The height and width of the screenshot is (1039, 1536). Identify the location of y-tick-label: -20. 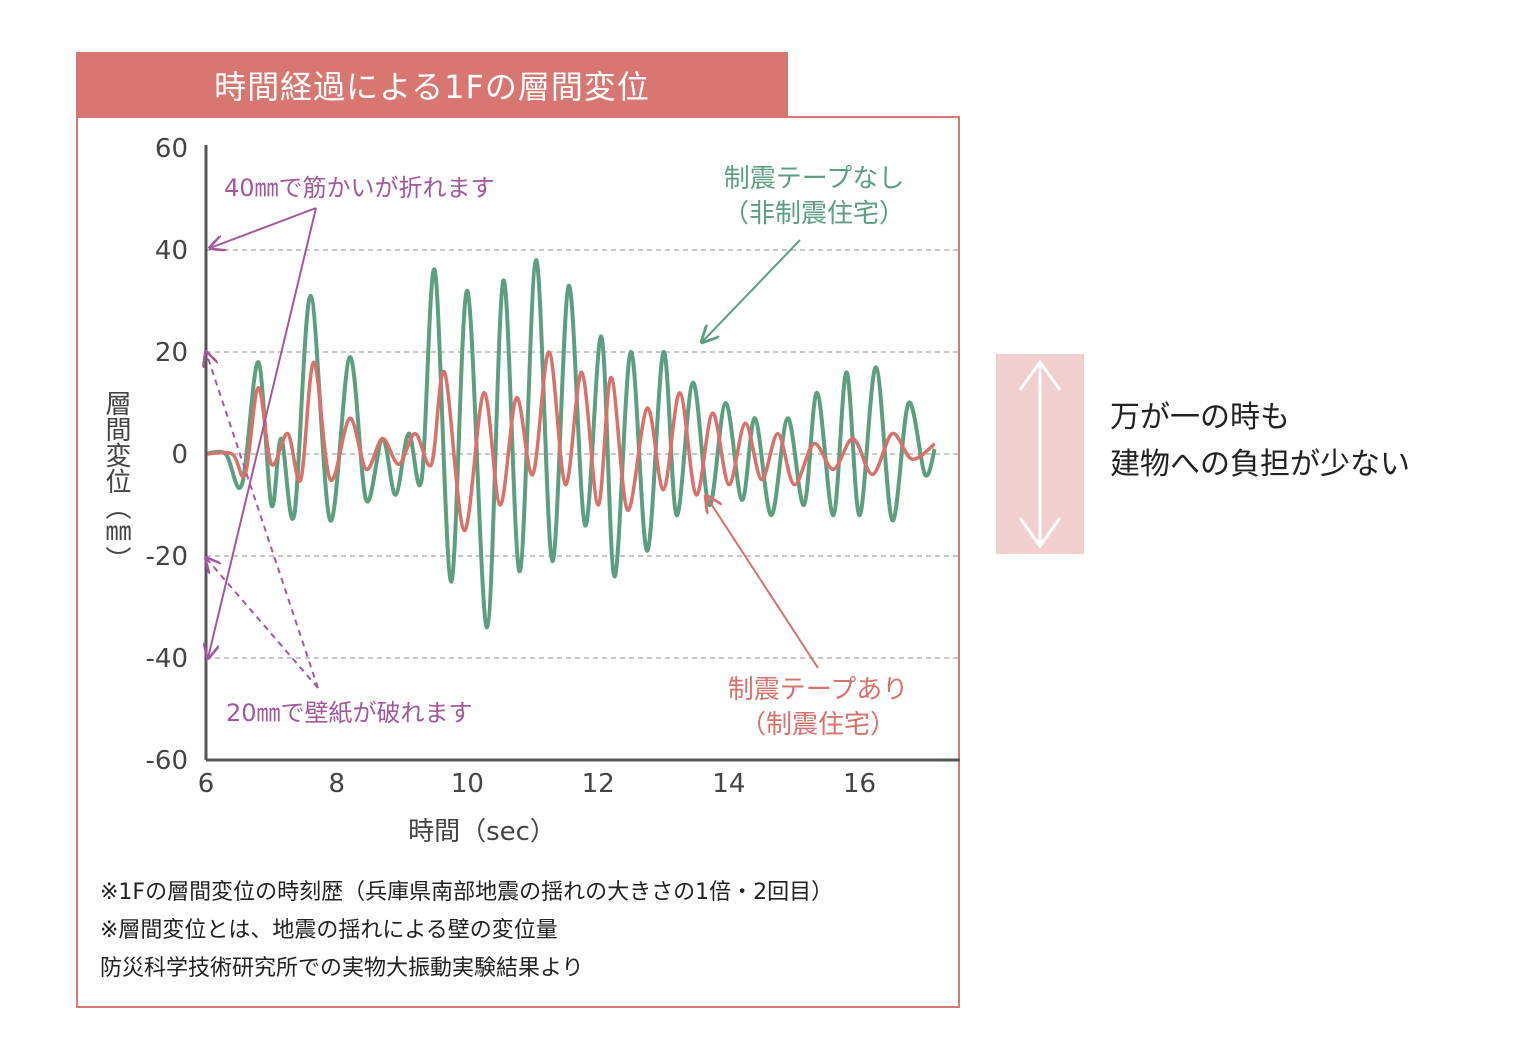
(167, 557).